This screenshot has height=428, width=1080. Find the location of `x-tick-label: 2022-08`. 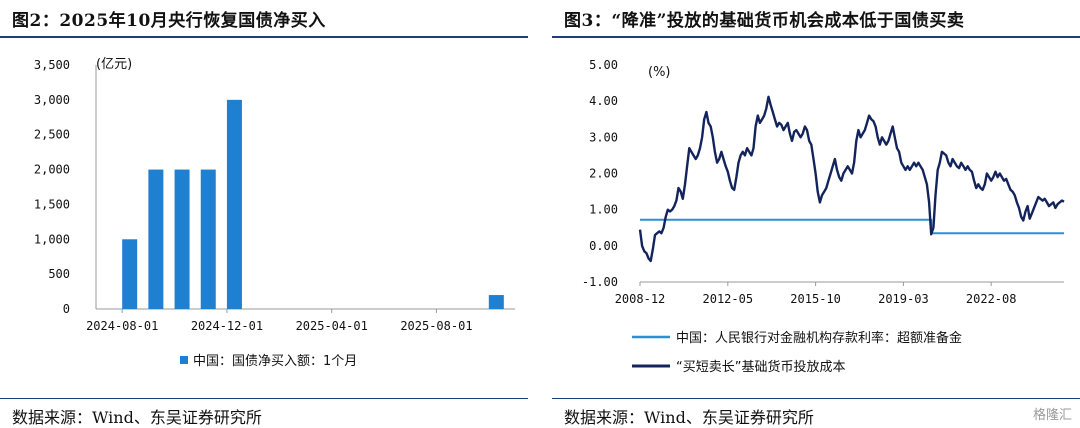

x-tick-label: 2022-08 is located at coordinates (991, 299).